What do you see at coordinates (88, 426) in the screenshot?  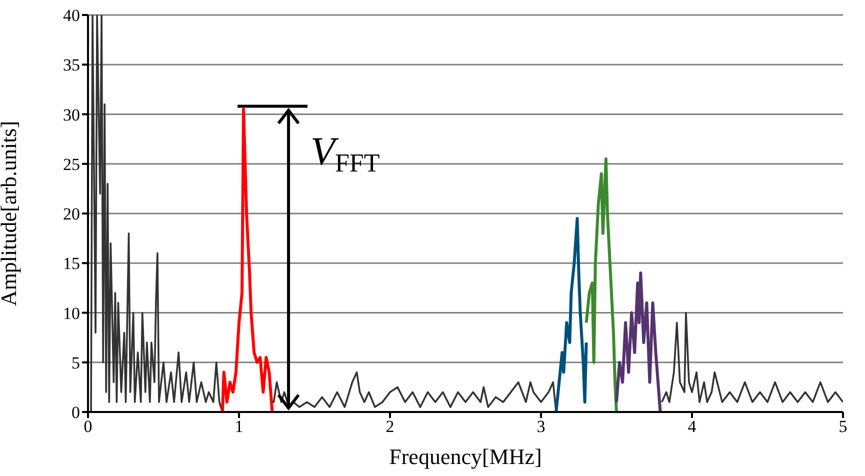 I see `x-tick-label: 0` at bounding box center [88, 426].